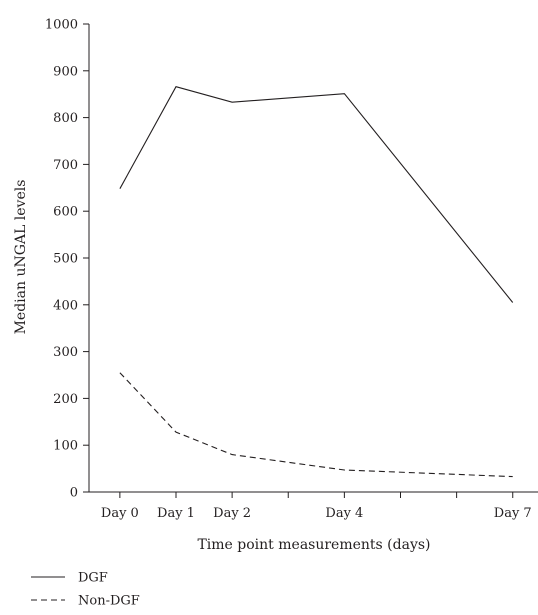 The width and height of the screenshot is (538, 615). Describe the element at coordinates (344, 513) in the screenshot. I see `x-tick-label: Day 4` at that location.